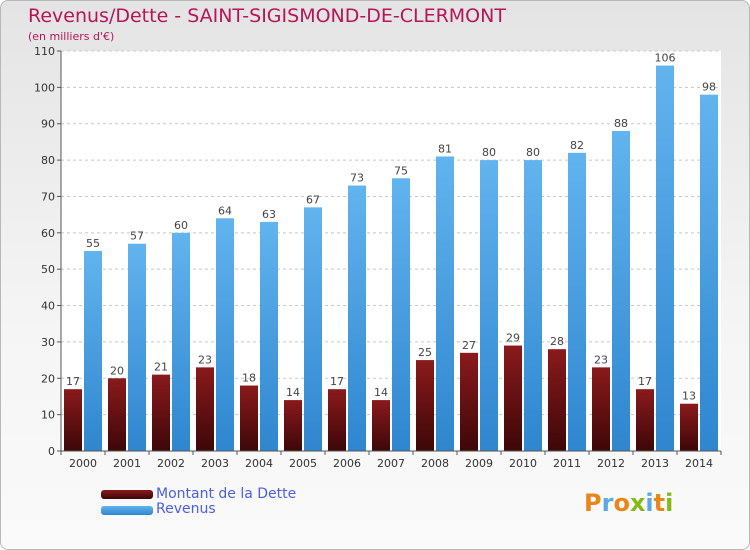 The image size is (750, 550). I want to click on x-tick-label: 2000, so click(83, 463).